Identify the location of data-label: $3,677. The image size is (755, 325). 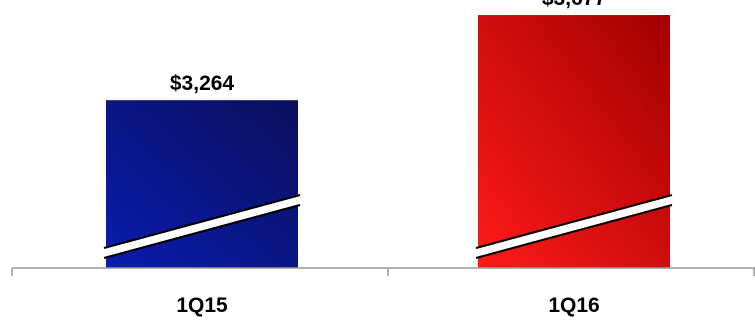
(574, 5).